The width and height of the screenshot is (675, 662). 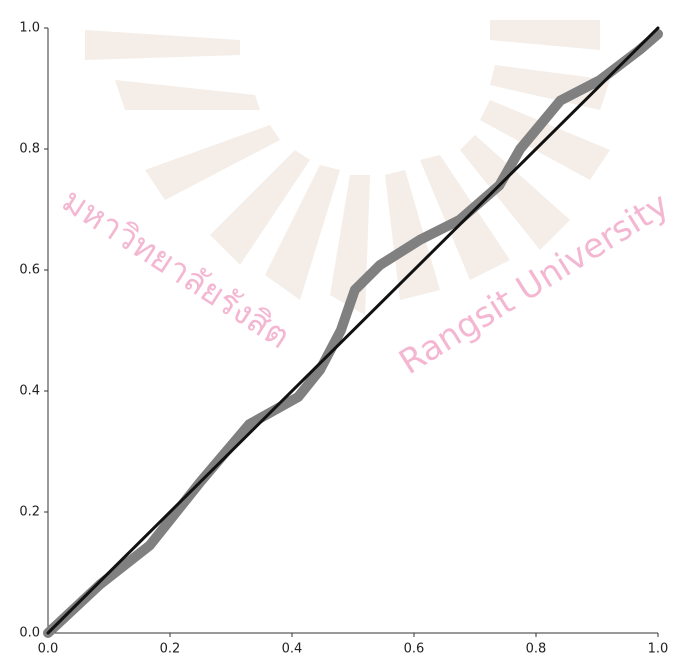 What do you see at coordinates (29, 270) in the screenshot?
I see `y-tick-label: 0.6` at bounding box center [29, 270].